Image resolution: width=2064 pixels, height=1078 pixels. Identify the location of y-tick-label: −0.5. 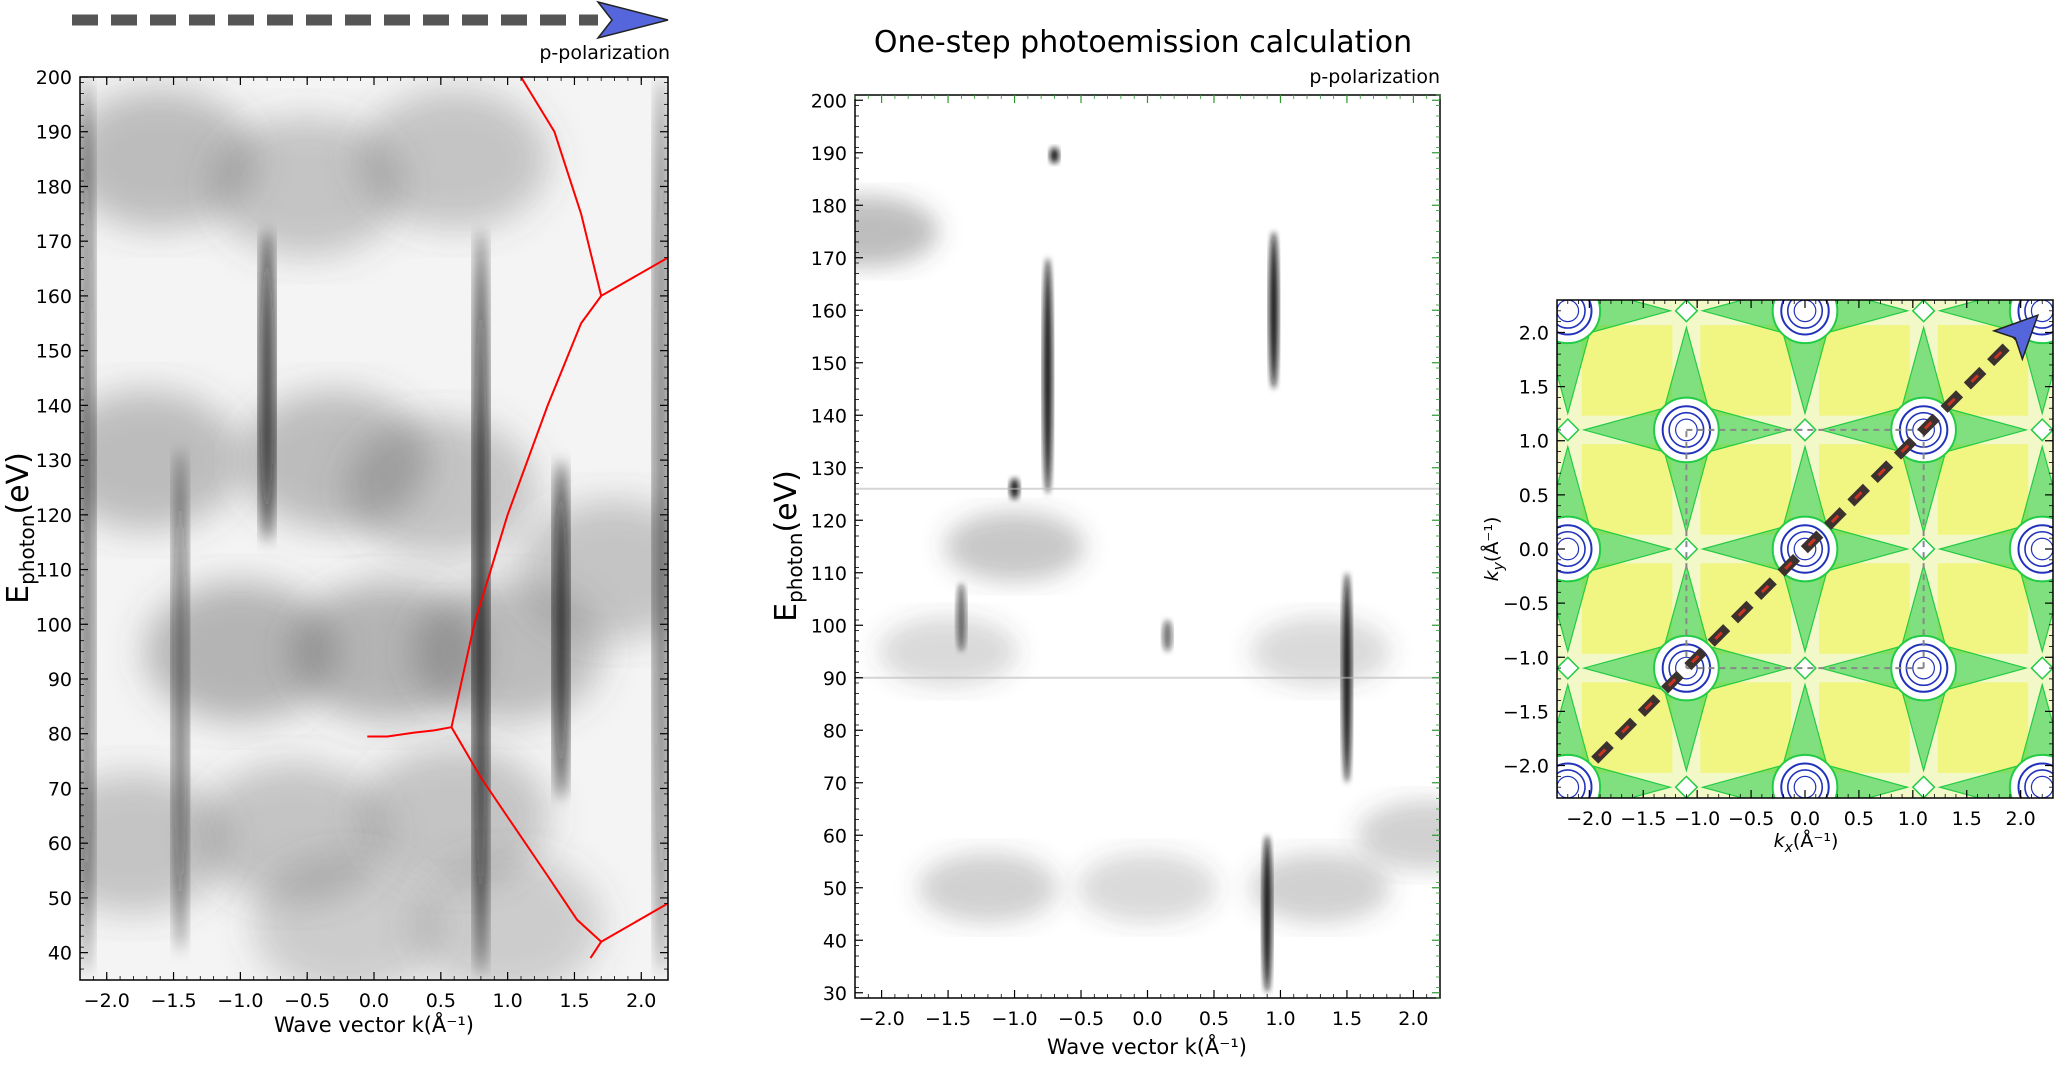
(1526, 604).